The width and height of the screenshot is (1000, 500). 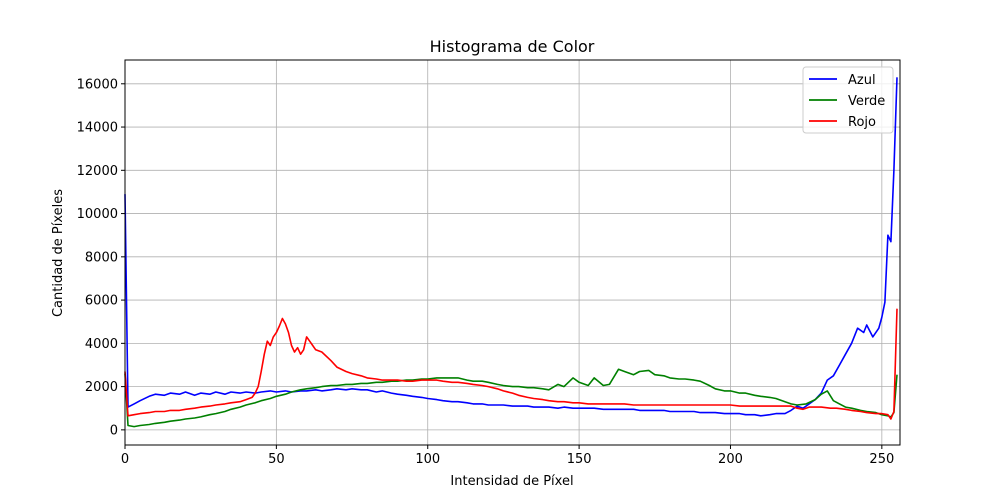 I want to click on y-axis: 0 2000 4000 6000 8000 10000 12000 14000 16000, so click(x=101, y=257).